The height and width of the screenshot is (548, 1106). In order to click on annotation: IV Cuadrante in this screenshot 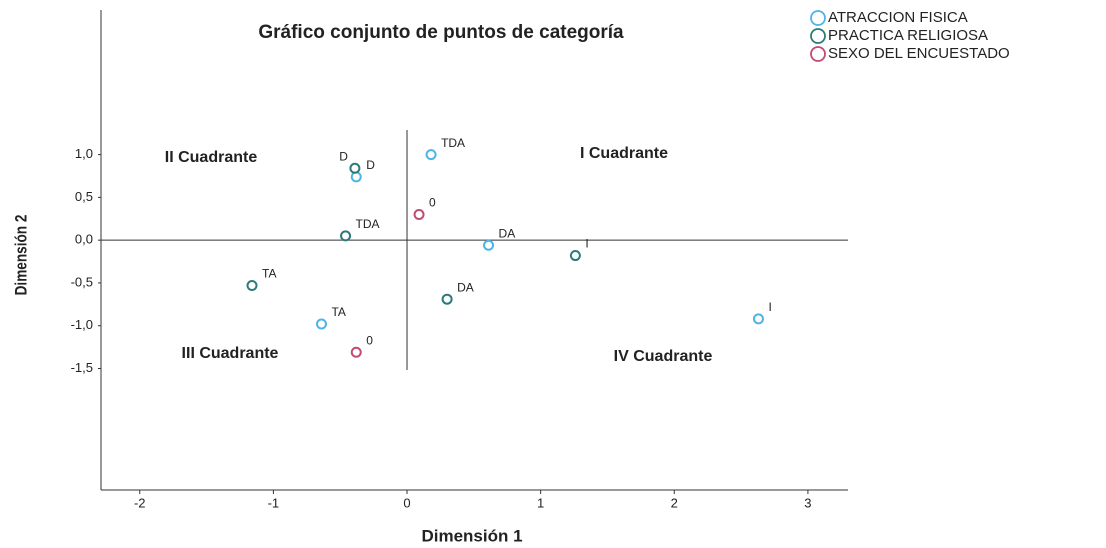, I will do `click(663, 356)`.